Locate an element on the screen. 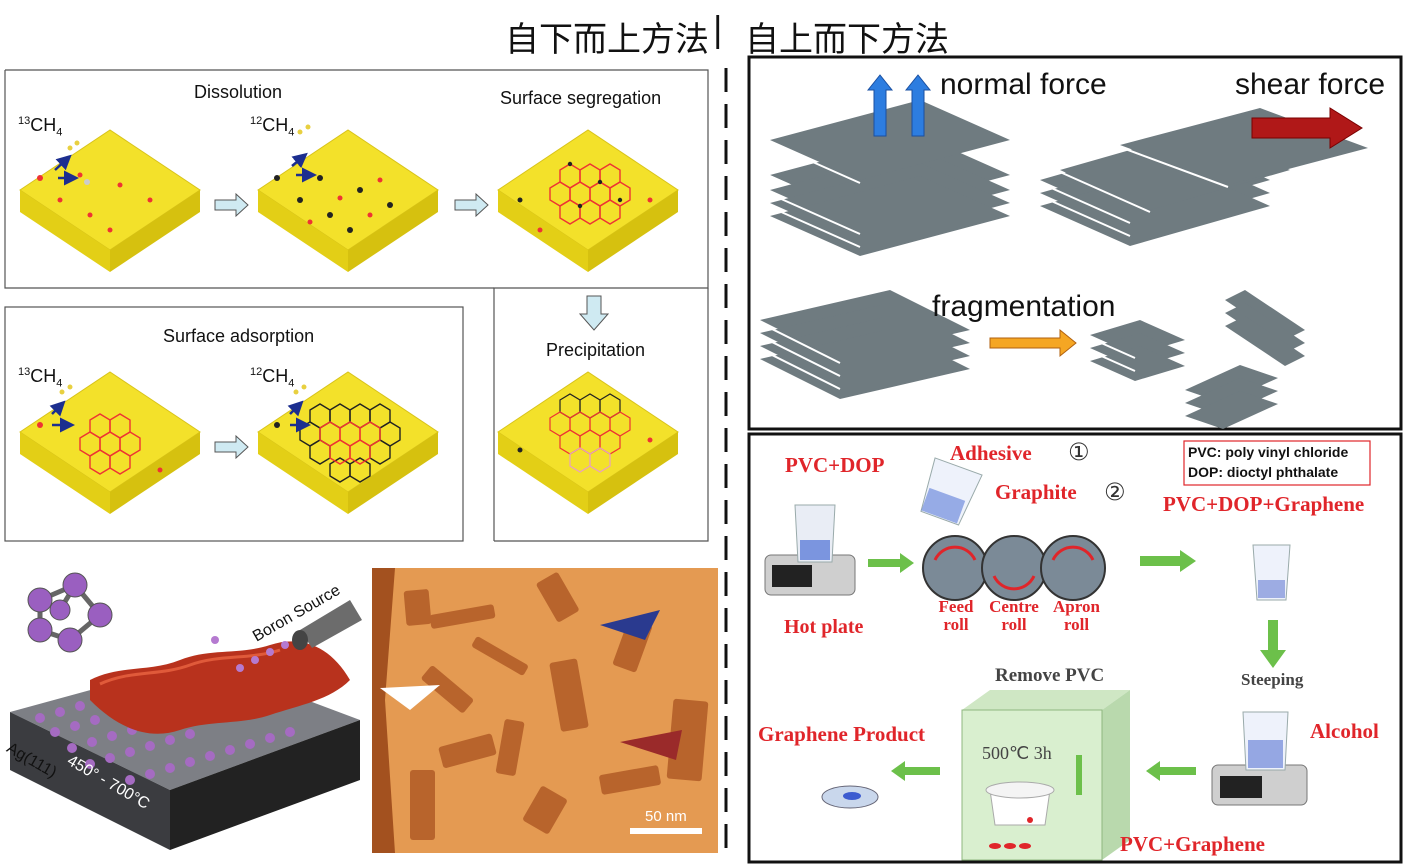  label-graphite: Graphite is located at coordinates (1036, 492).